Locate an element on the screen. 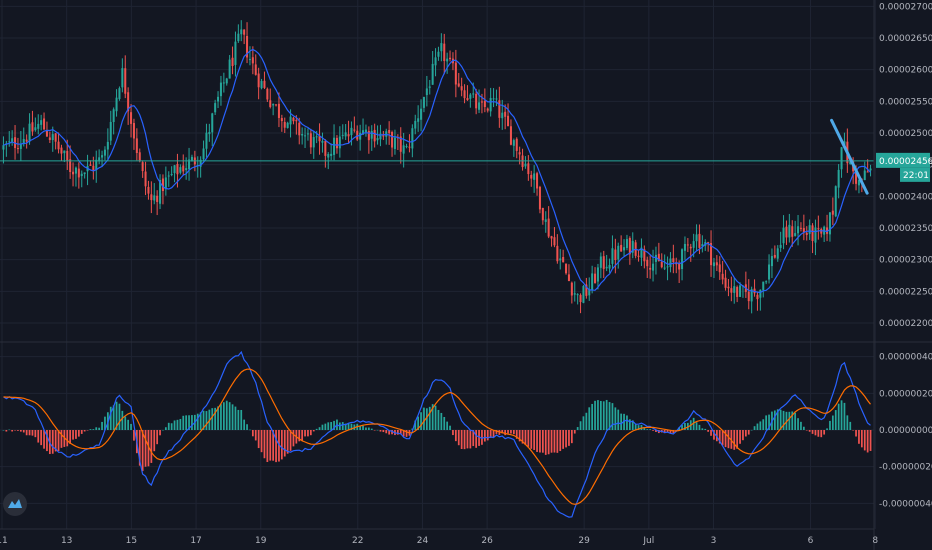 This screenshot has height=550, width=932. current-price-tag is located at coordinates (903, 160).